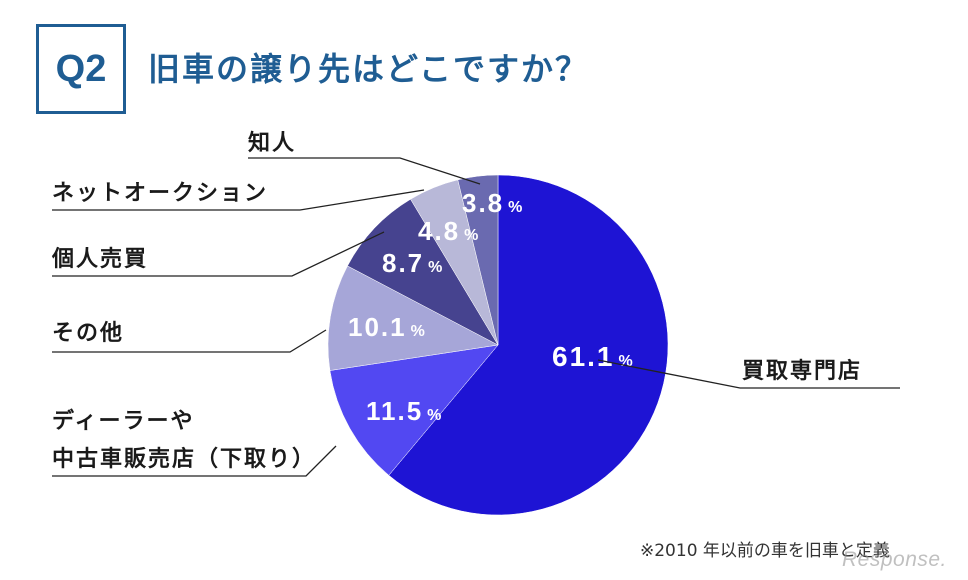  I want to click on watermark-logo: Response., so click(894, 559).